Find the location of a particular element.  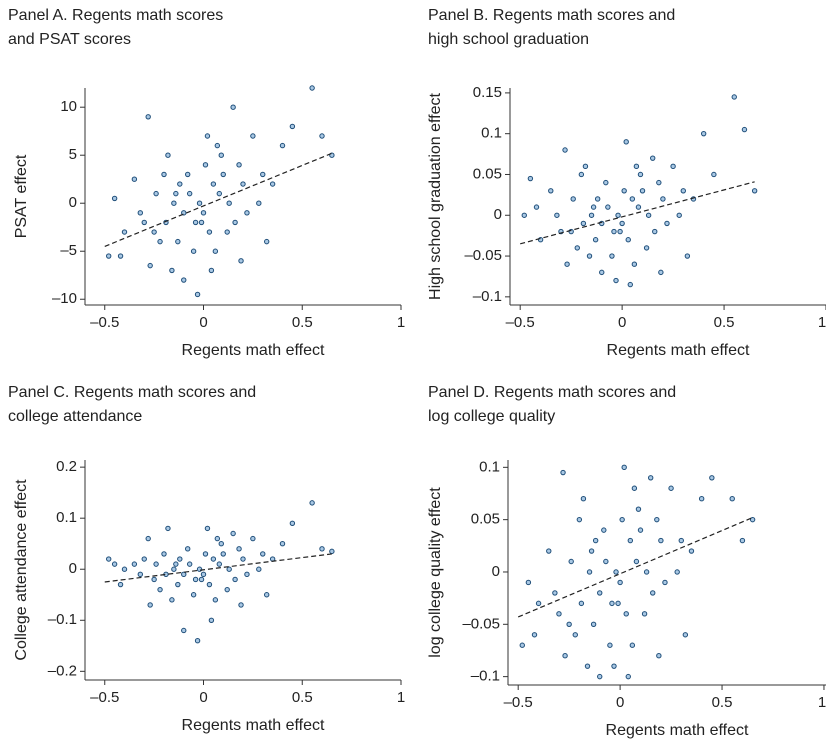

y-tick-label: 5 is located at coordinates (73, 154).